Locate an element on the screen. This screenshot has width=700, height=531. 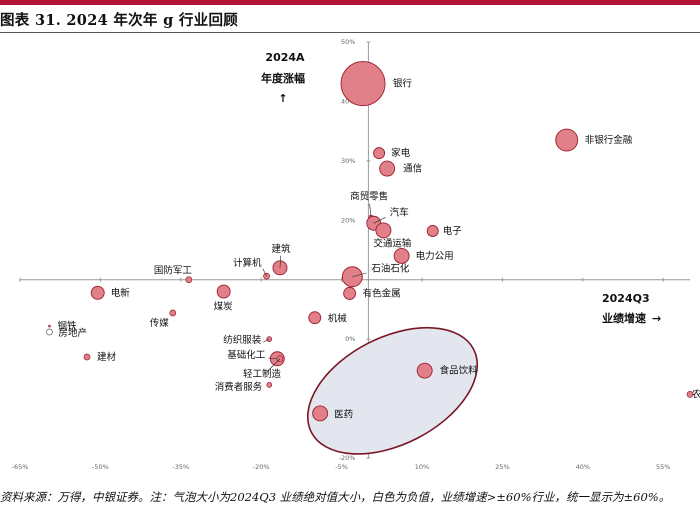
x-tick-label: 10% is located at coordinates (422, 467).